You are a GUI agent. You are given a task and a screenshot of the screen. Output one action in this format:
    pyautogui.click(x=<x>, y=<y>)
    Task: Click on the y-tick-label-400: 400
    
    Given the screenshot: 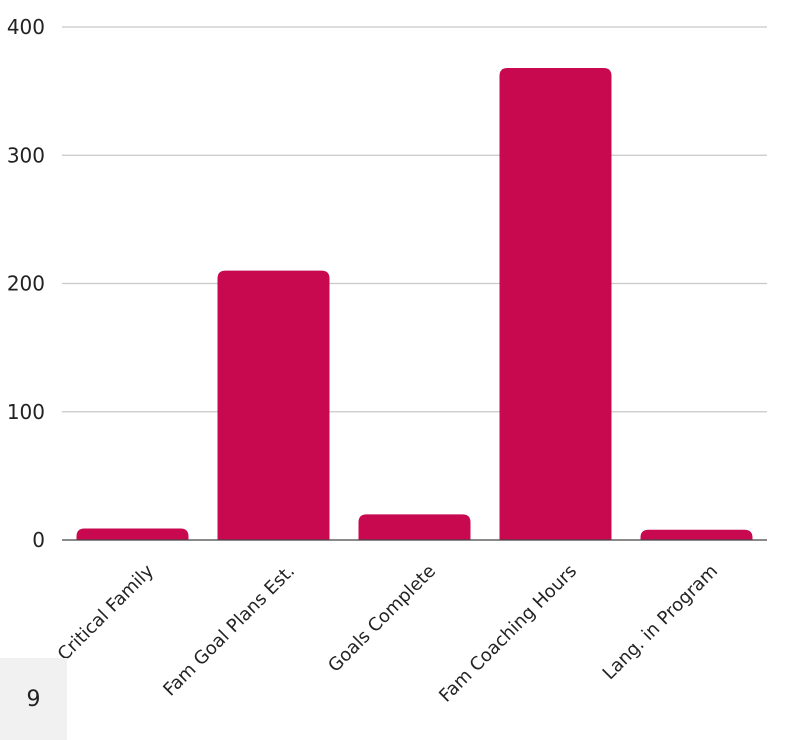 What is the action you would take?
    pyautogui.click(x=26, y=27)
    